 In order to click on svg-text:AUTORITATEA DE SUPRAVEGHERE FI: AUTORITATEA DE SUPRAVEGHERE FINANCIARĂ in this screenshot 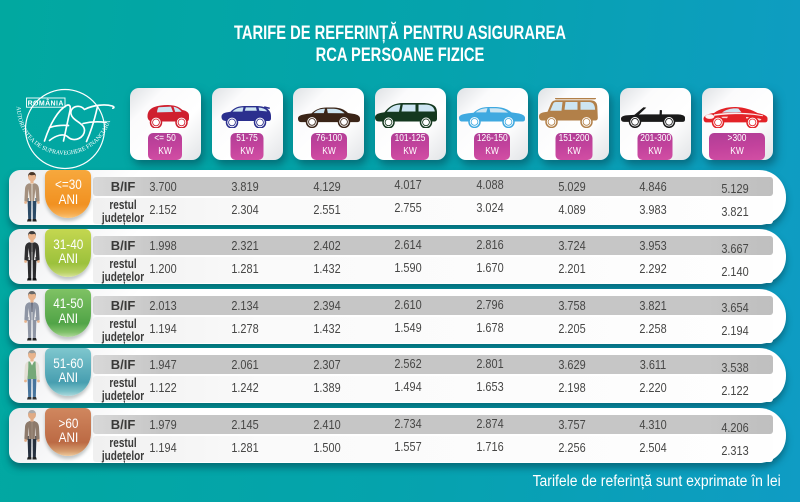, I will do `click(64, 131)`.